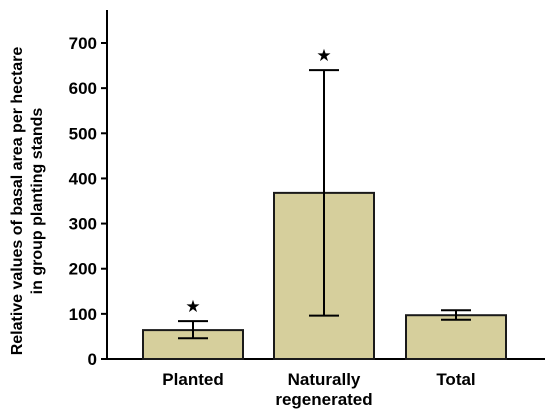 This screenshot has width=550, height=415. What do you see at coordinates (83, 314) in the screenshot?
I see `y-tick-label: 100` at bounding box center [83, 314].